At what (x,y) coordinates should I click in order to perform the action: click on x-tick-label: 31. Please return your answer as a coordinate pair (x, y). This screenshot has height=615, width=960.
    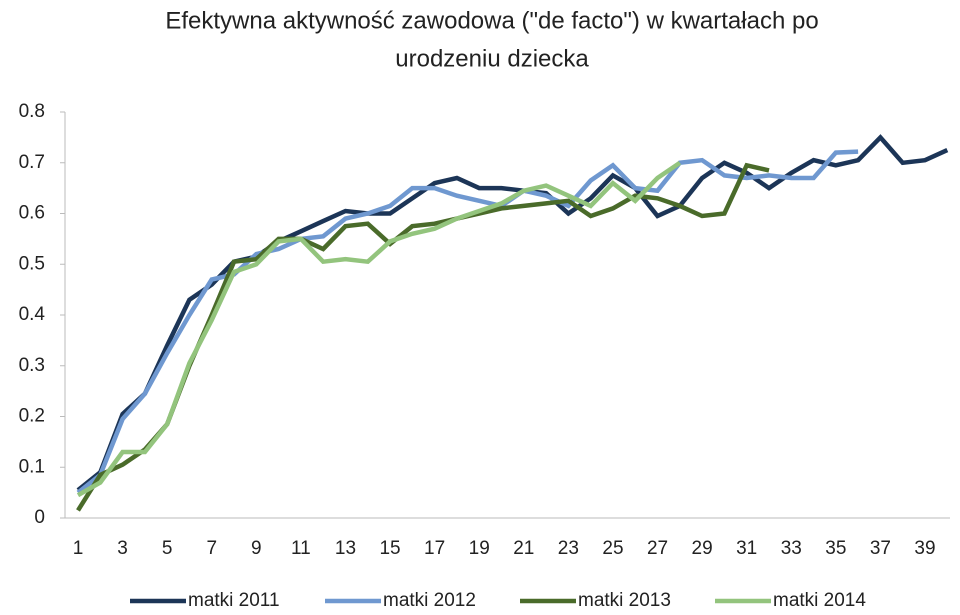
    Looking at the image, I should click on (746, 548).